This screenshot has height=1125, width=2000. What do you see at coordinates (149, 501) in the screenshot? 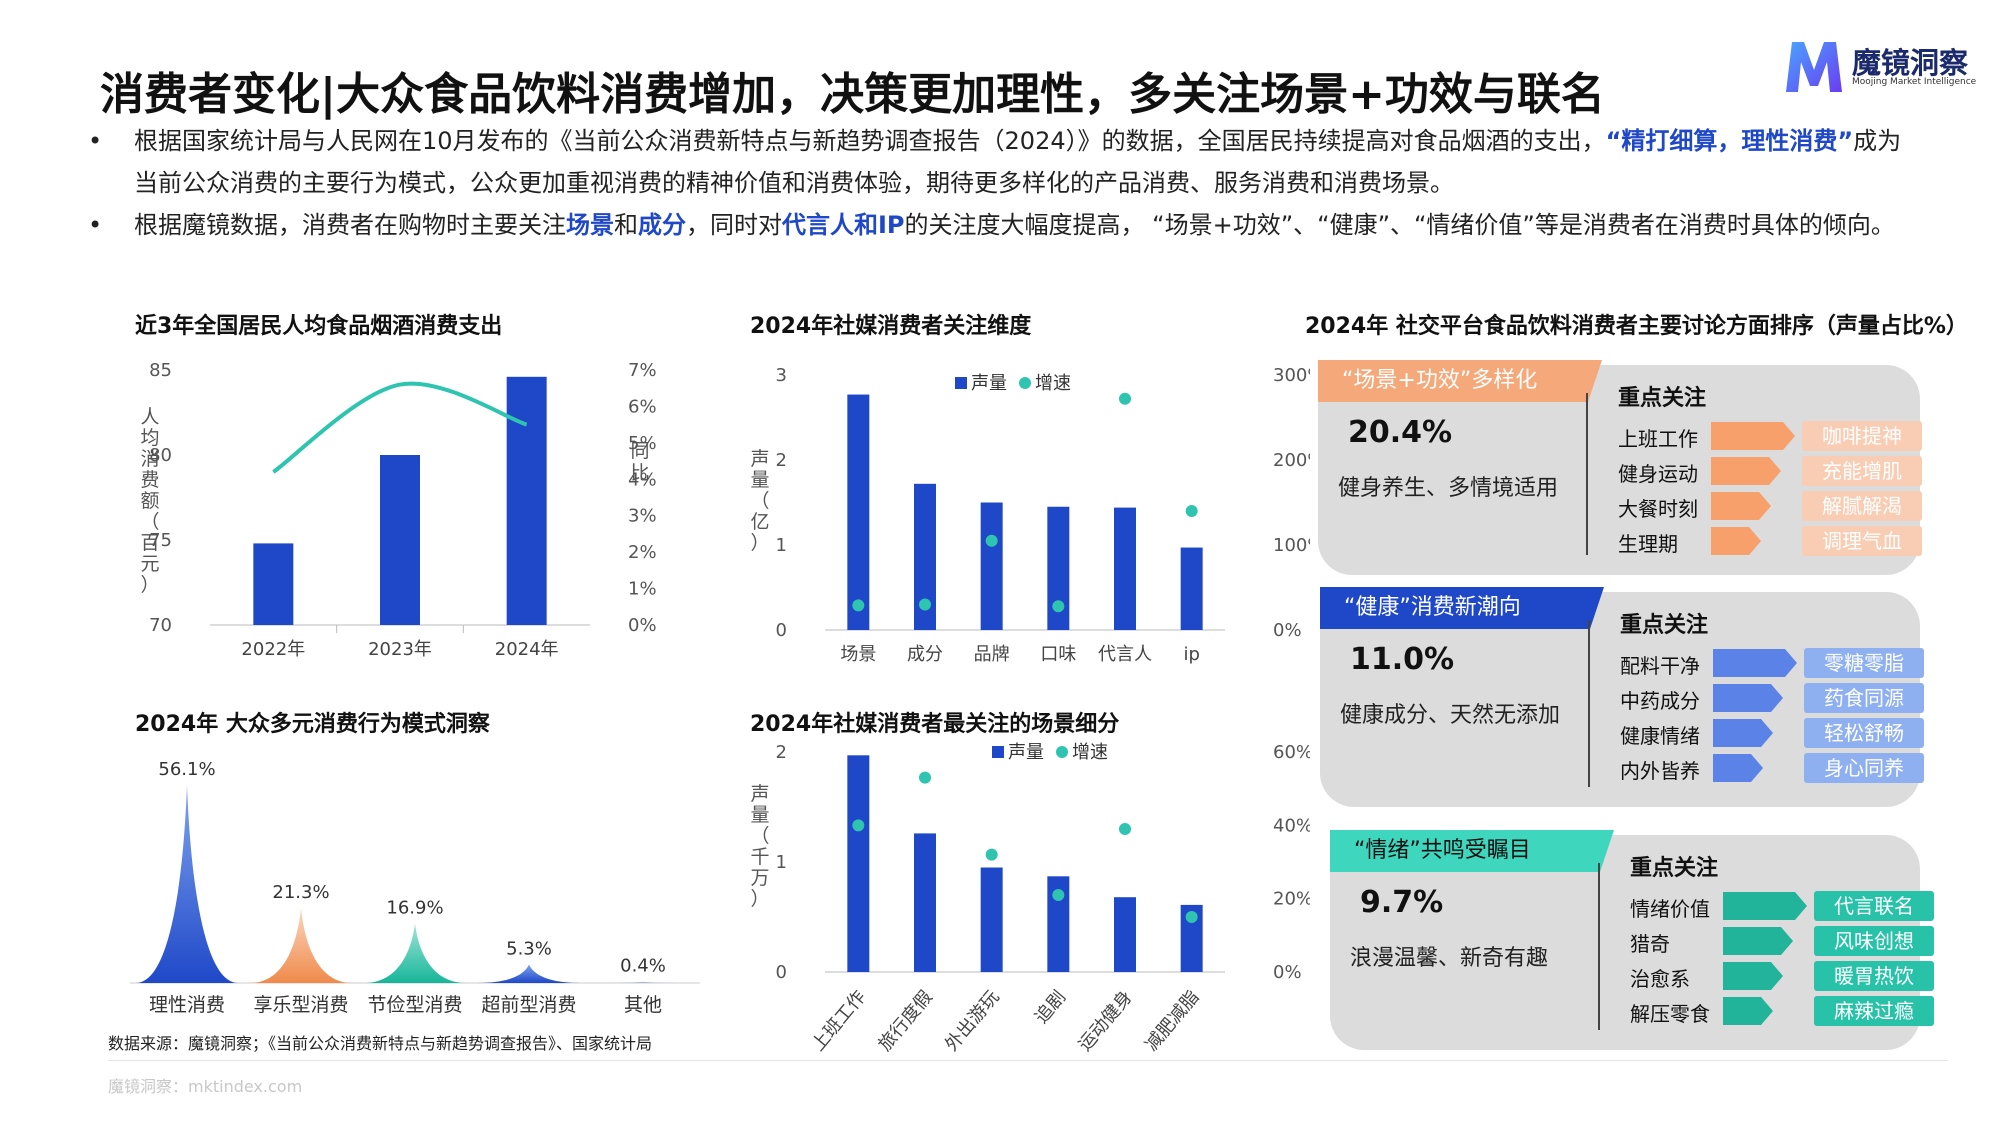
I see `y-axis-title-char: 额` at bounding box center [149, 501].